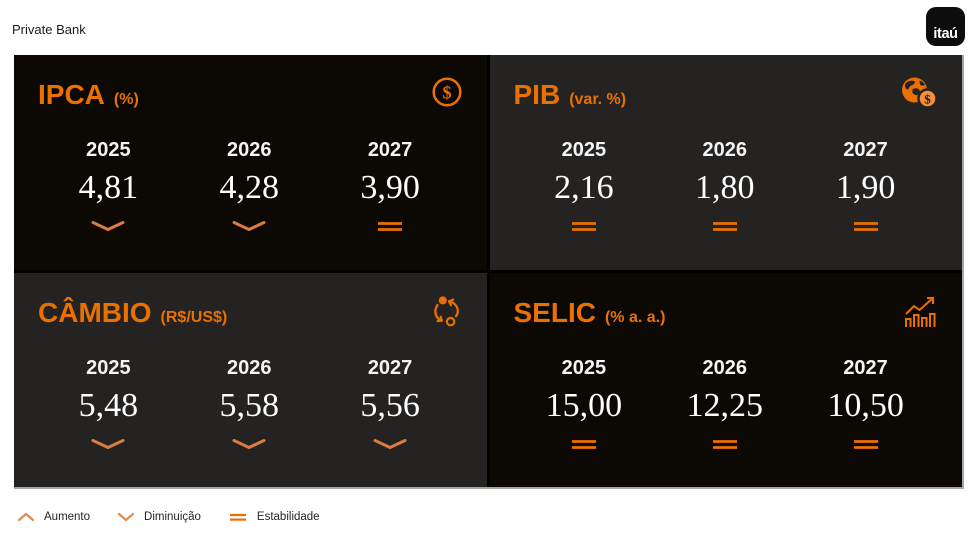 This screenshot has width=979, height=543. I want to click on kpi-column: 2025 4,81, so click(108, 187).